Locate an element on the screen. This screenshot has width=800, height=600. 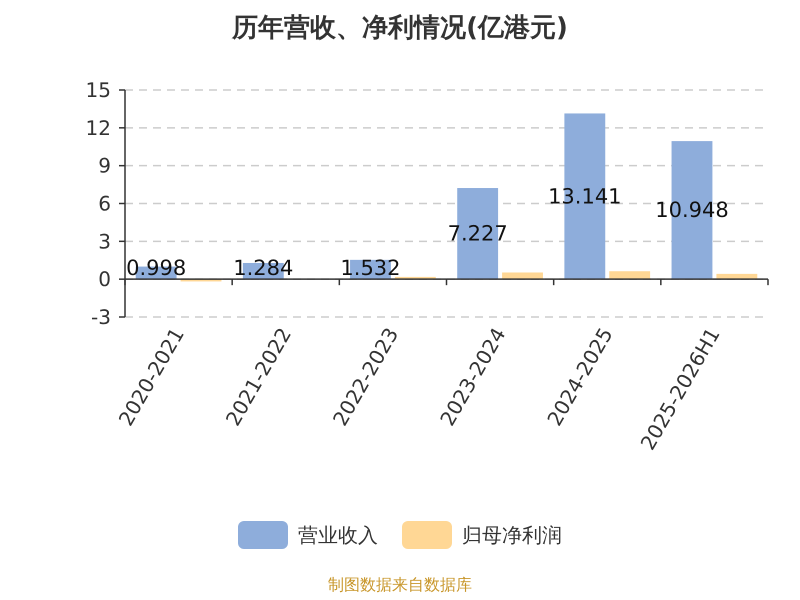
y-tick-label: -3 is located at coordinates (101, 317).